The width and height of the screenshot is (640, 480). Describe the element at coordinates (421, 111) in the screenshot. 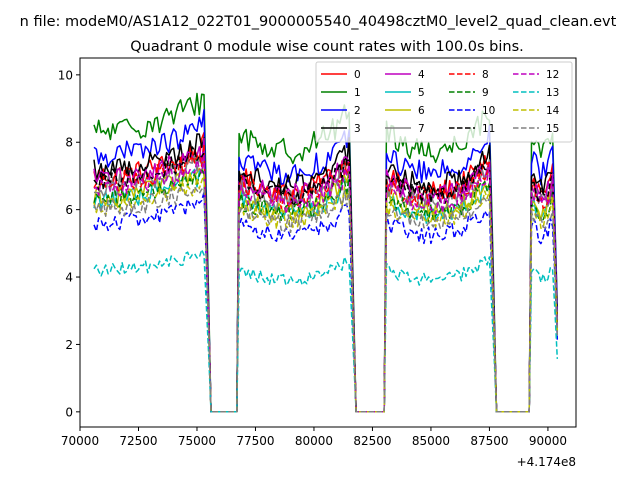

I see `legend-label-6: 6` at that location.